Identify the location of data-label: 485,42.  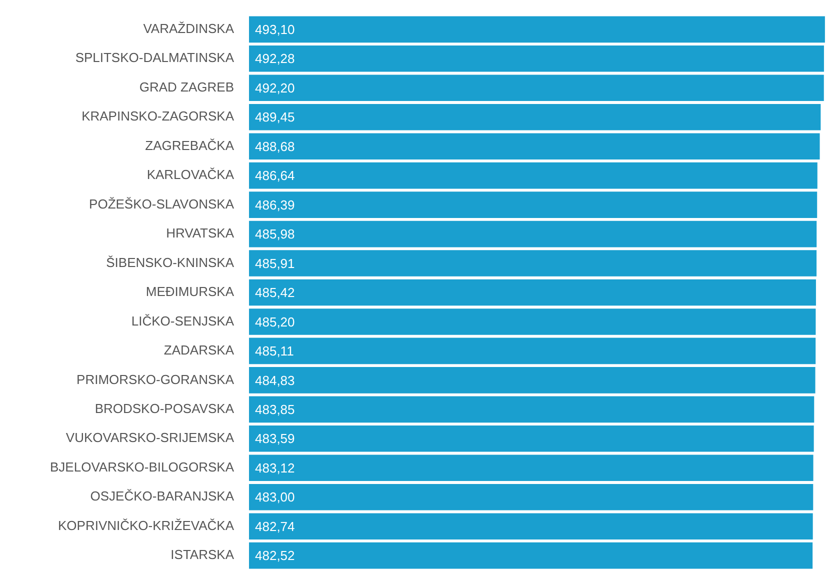
(275, 292).